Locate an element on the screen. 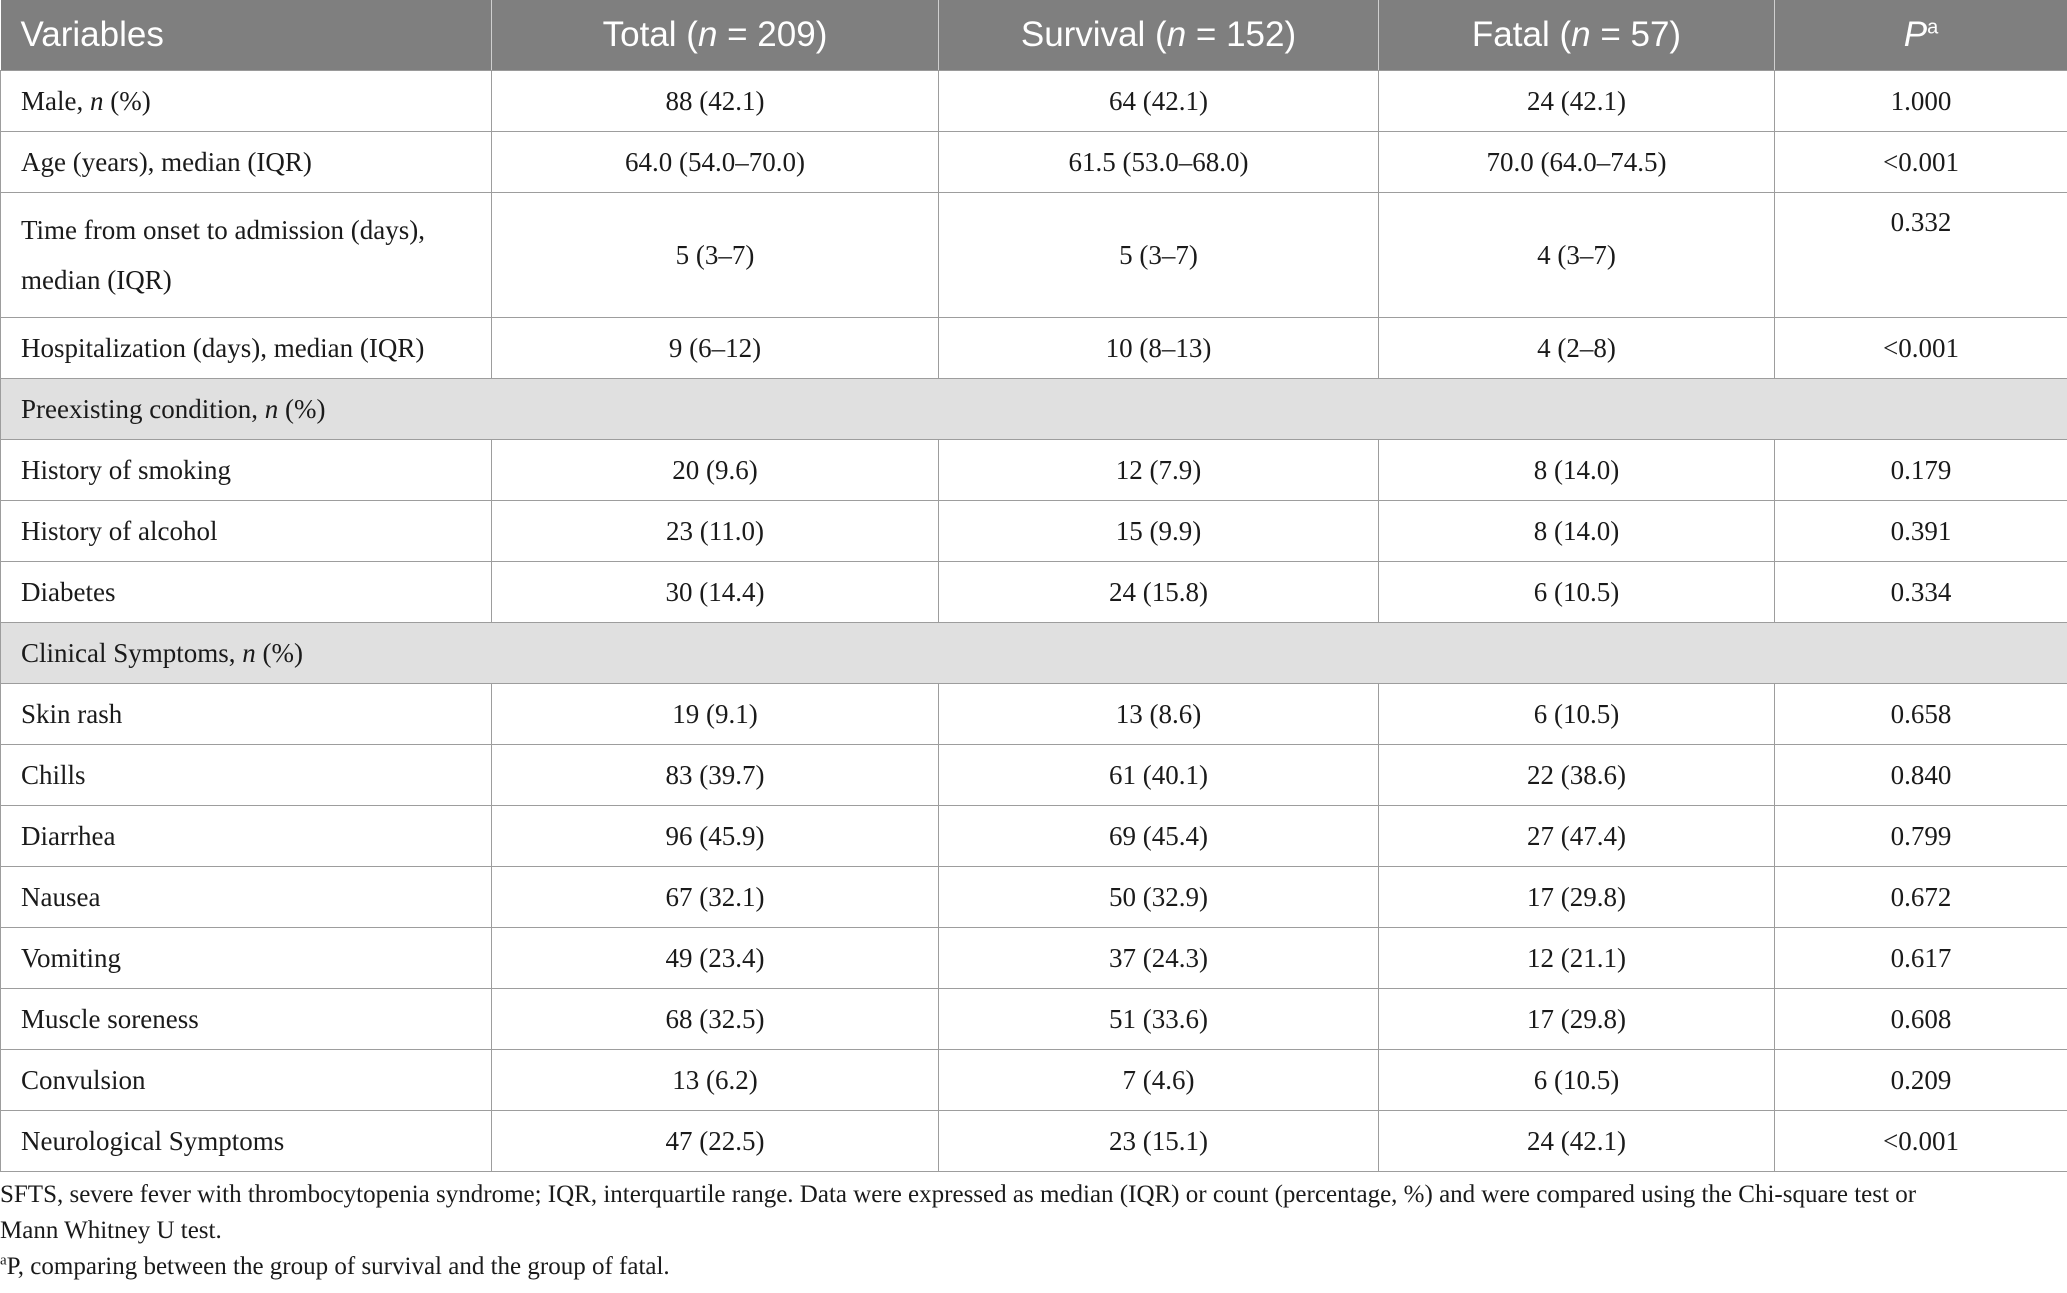 Image resolution: width=2067 pixels, height=1293 pixels. cell-total: 19 (9.1) is located at coordinates (715, 714).